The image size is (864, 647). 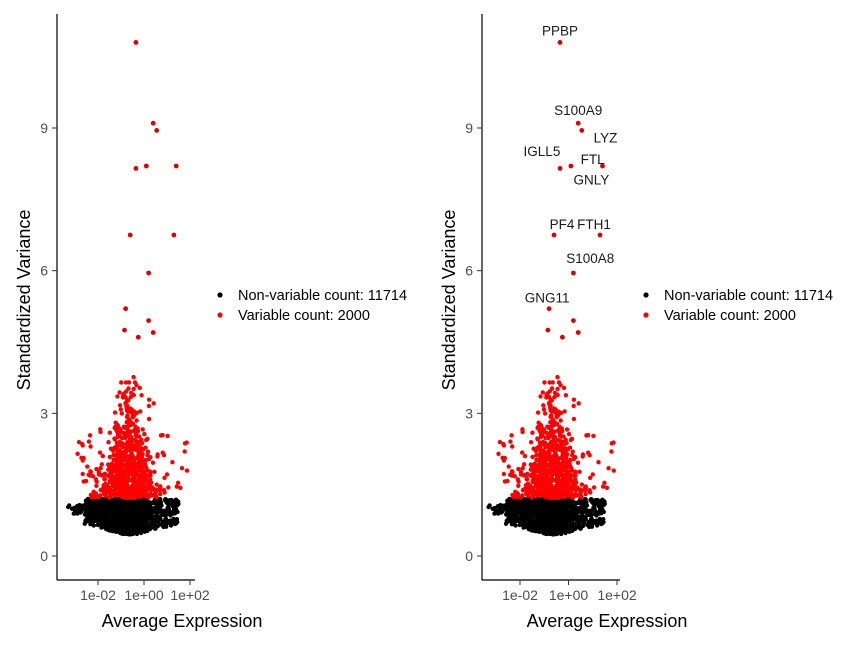 What do you see at coordinates (748, 296) in the screenshot?
I see `legend-label: Non-variable count: 11714` at bounding box center [748, 296].